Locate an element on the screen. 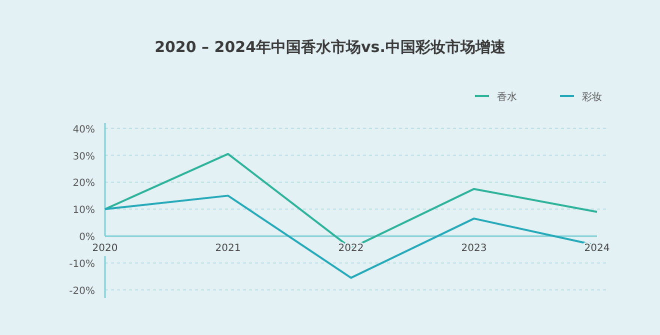 Image resolution: width=660 pixels, height=335 pixels. legend-label: 彩妆 is located at coordinates (592, 97).